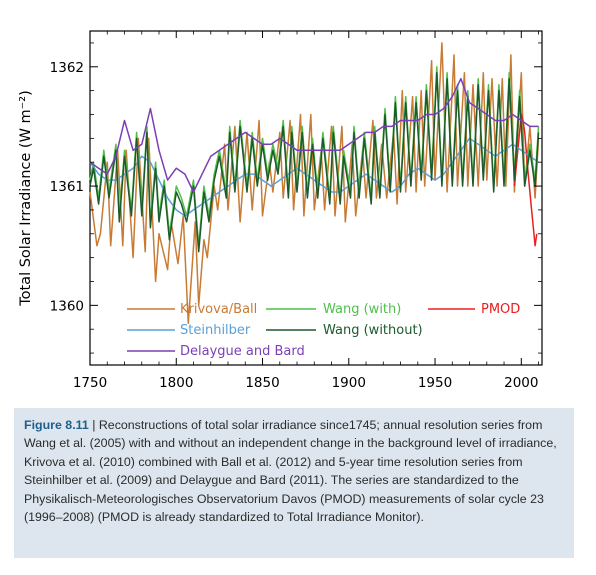 The image size is (596, 575). I want to click on figure-label: Figure 8.11, so click(56, 425).